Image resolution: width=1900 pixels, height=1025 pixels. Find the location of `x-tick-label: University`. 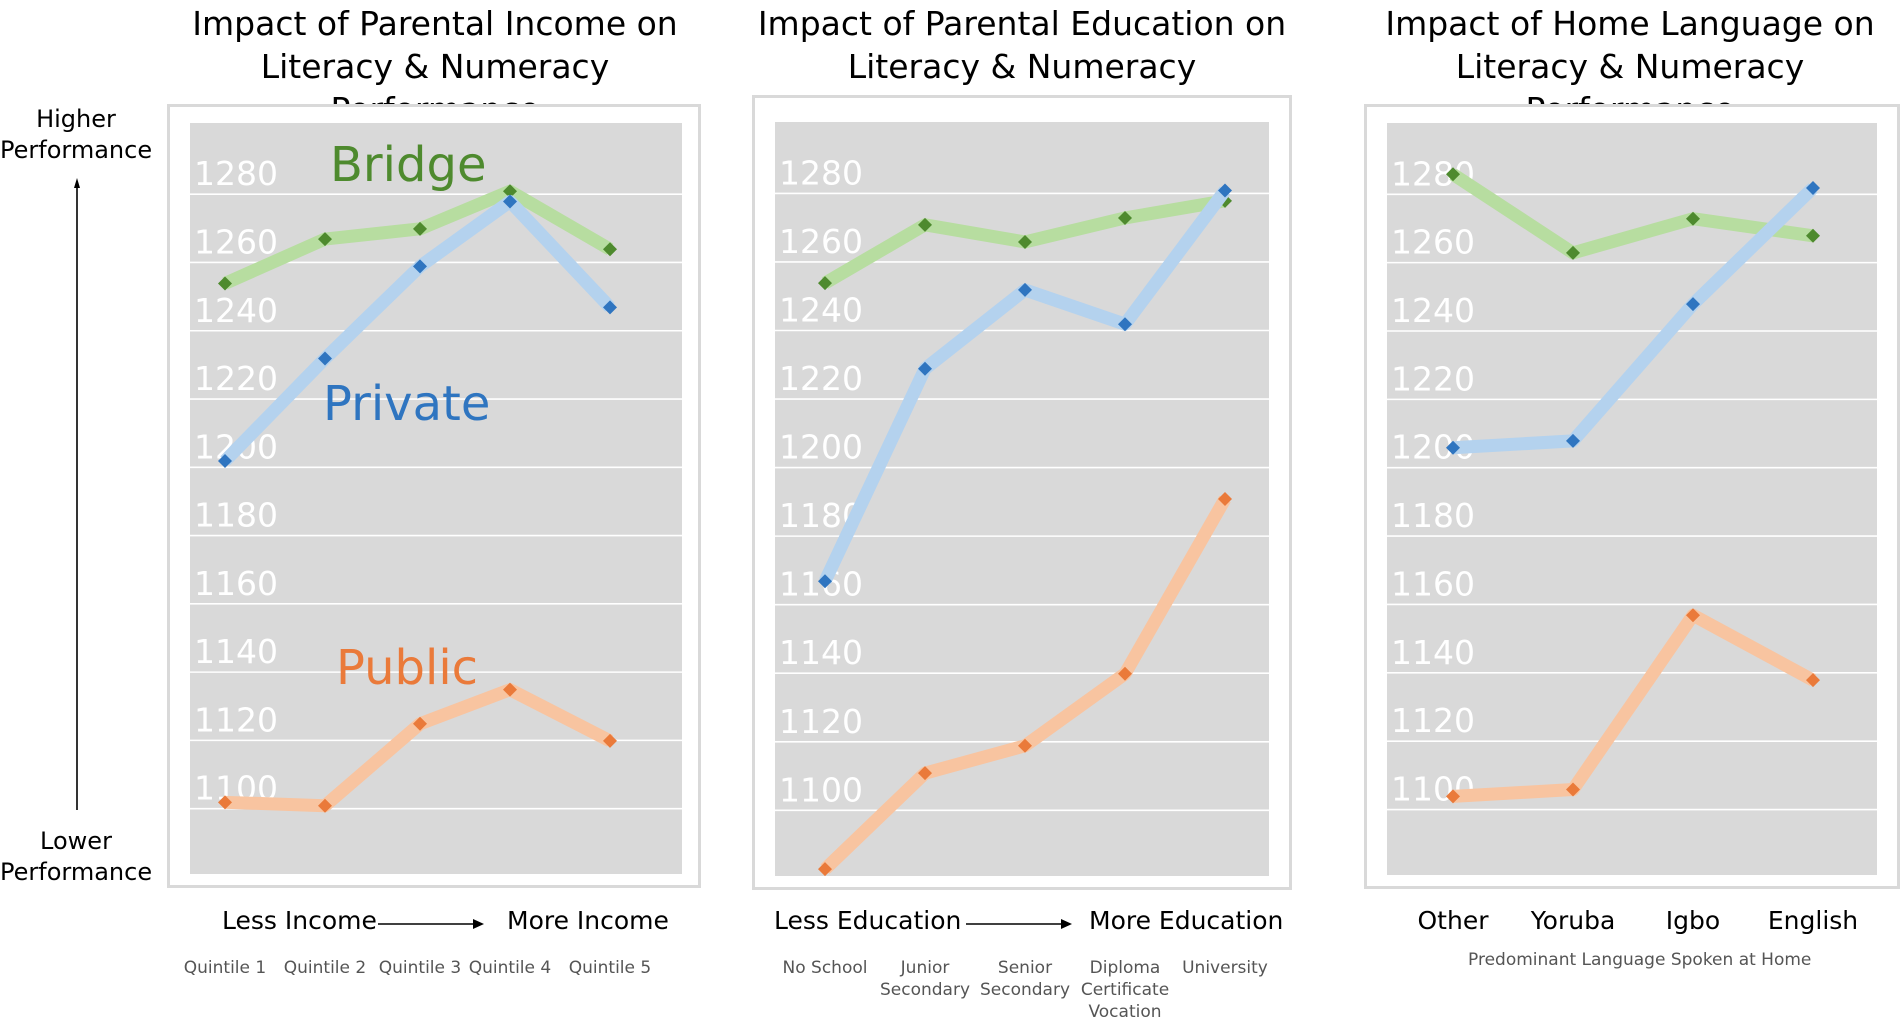

x-tick-label: University is located at coordinates (1225, 968).